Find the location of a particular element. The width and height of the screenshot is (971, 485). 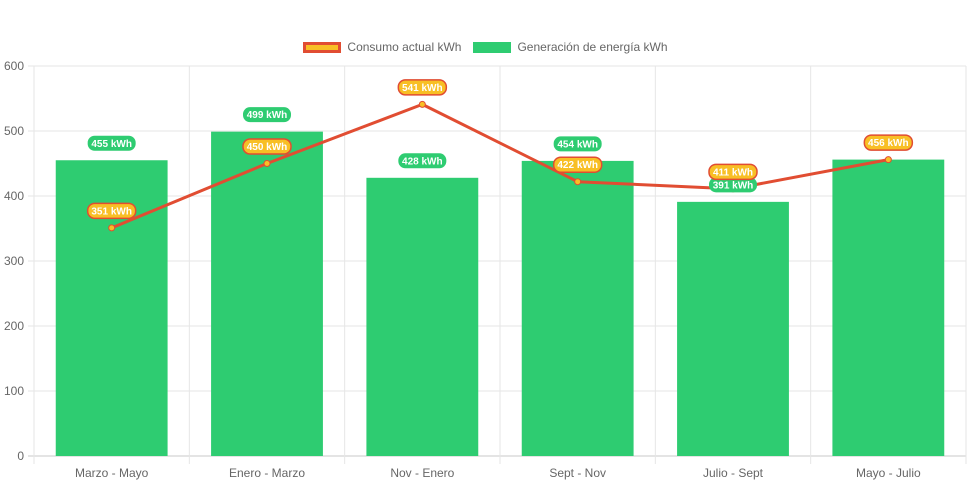

y-tick-label-100: 100 is located at coordinates (14, 391).